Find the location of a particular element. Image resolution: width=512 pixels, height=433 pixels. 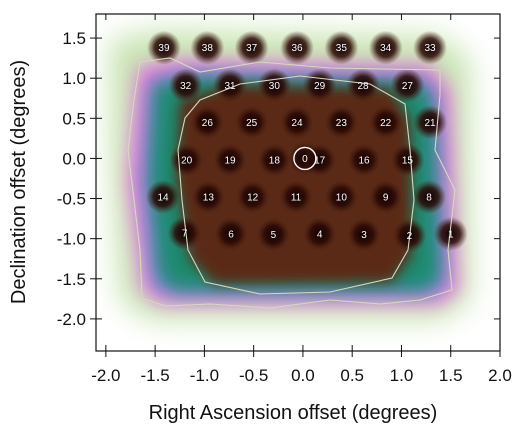

beam-label: 36 is located at coordinates (297, 48).